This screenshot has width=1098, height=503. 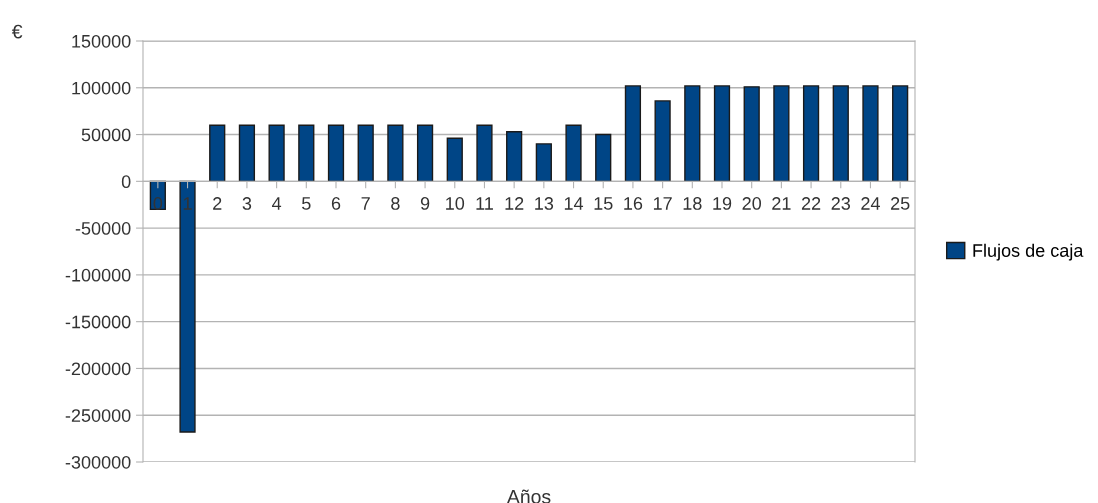 I want to click on y-tick-label: -150000, so click(x=98, y=322).